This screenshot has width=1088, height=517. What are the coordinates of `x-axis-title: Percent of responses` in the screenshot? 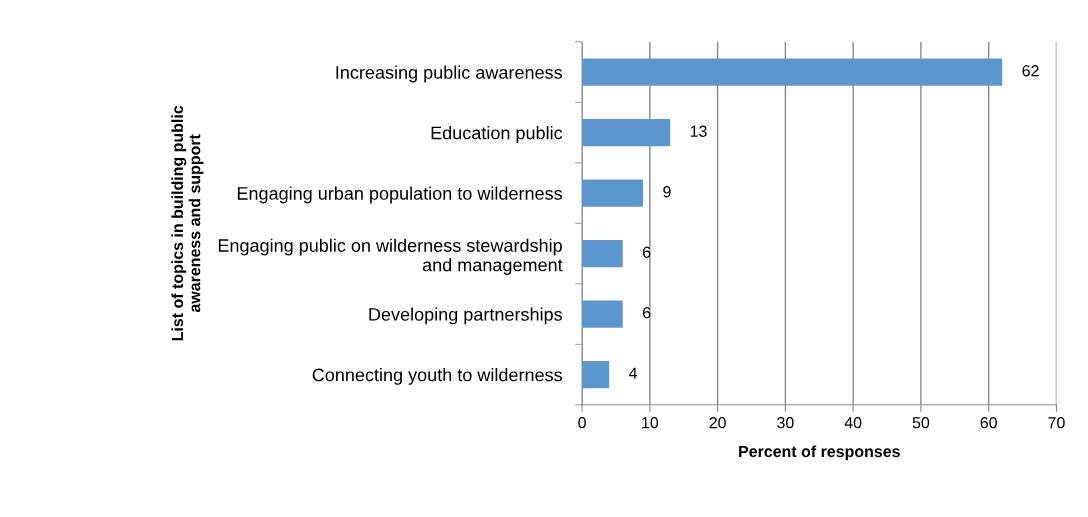 It's located at (819, 453).